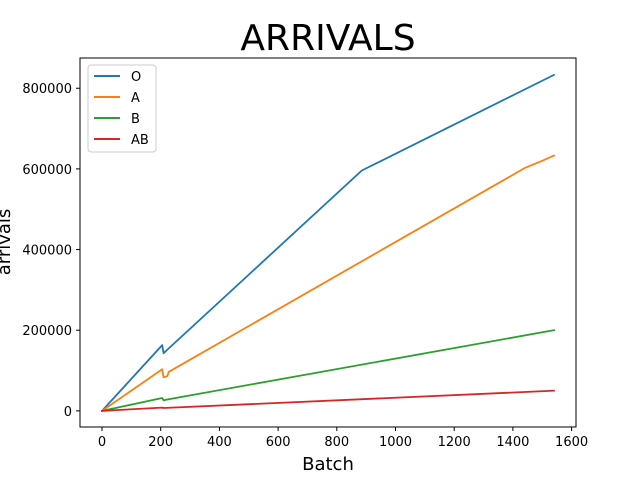 This screenshot has width=640, height=485. I want to click on x-tick-label: 1400, so click(512, 442).